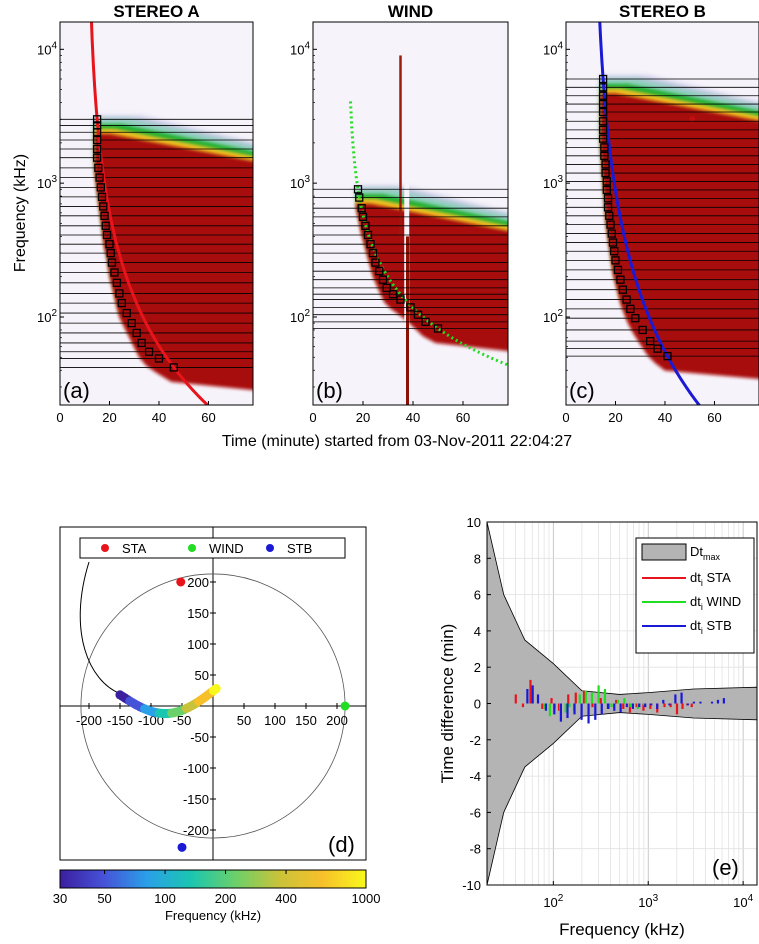 This screenshot has height=944, width=759. I want to click on legend-label: dti STA, so click(710, 579).